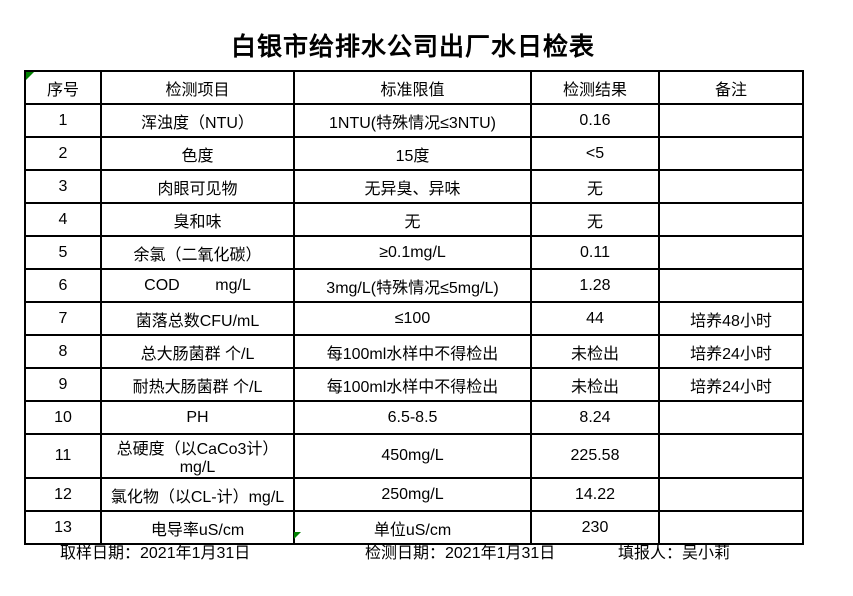 Image resolution: width=853 pixels, height=596 pixels. I want to click on standard-limit-cell: 单位uS/cm, so click(412, 527).